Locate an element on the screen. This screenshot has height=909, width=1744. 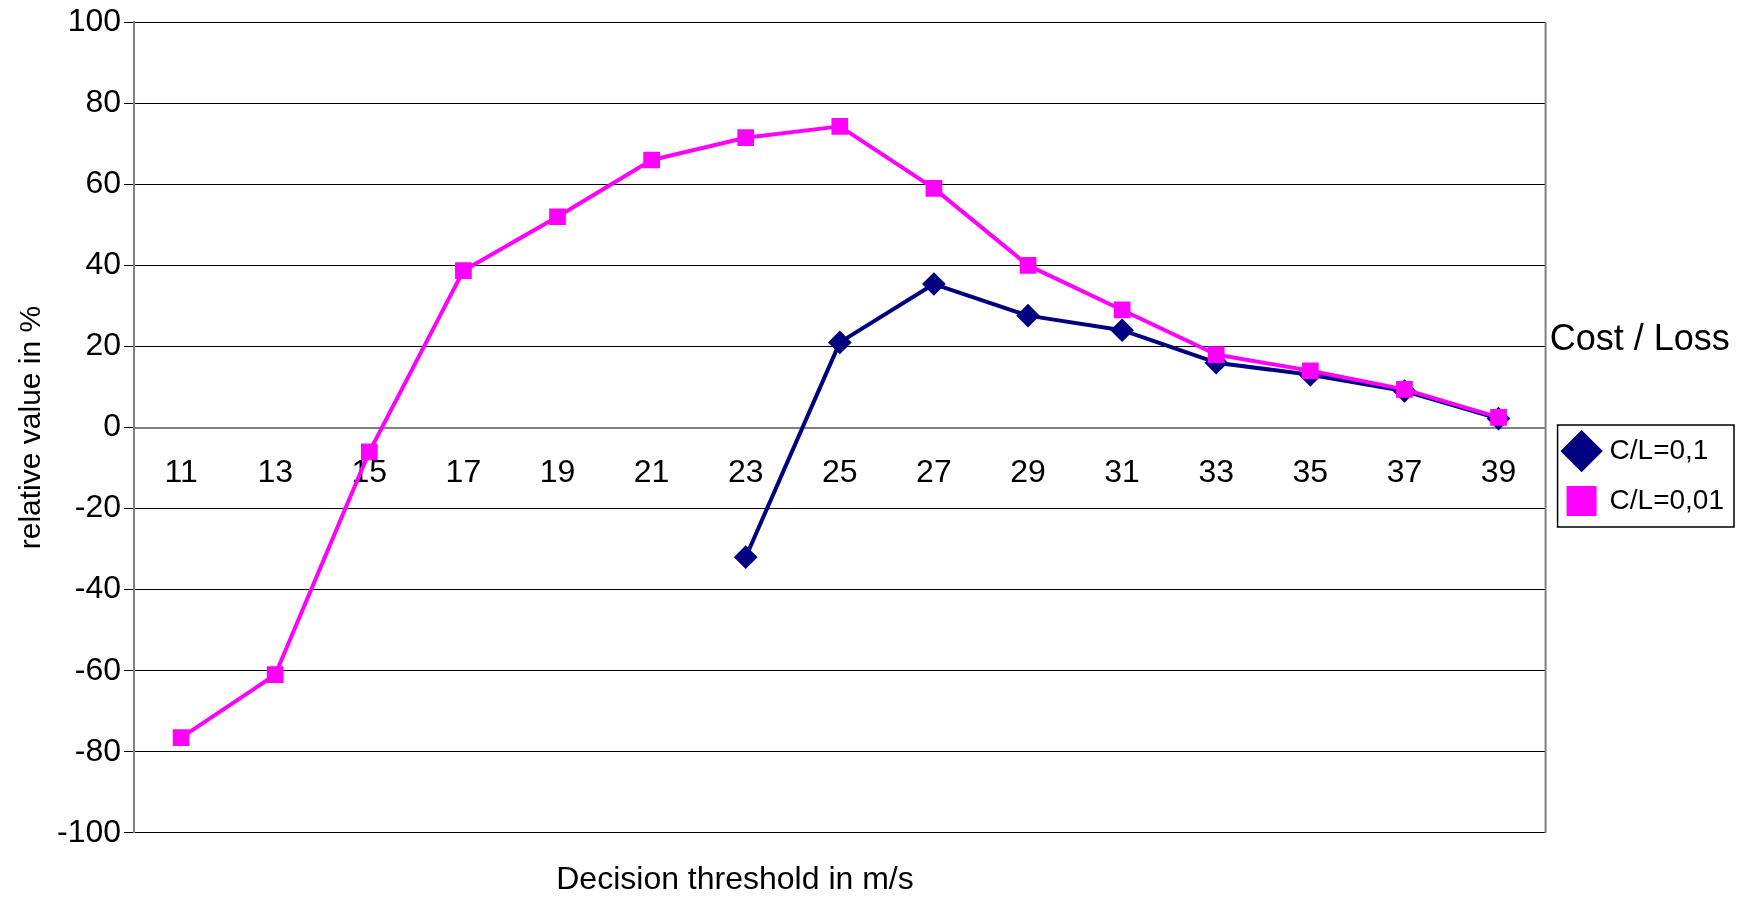
y-tick-label: -100 is located at coordinates (89, 830).